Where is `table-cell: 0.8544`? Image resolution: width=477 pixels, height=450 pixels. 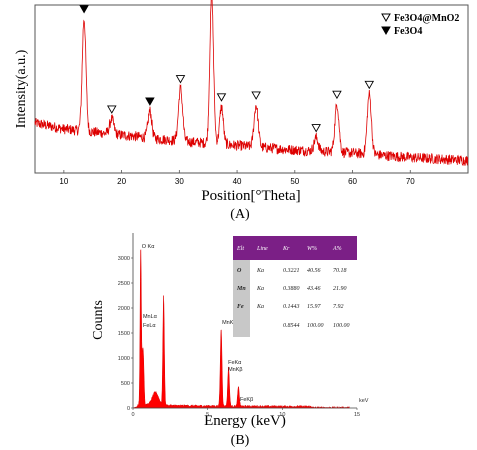 table-cell: 0.8544 is located at coordinates (291, 325).